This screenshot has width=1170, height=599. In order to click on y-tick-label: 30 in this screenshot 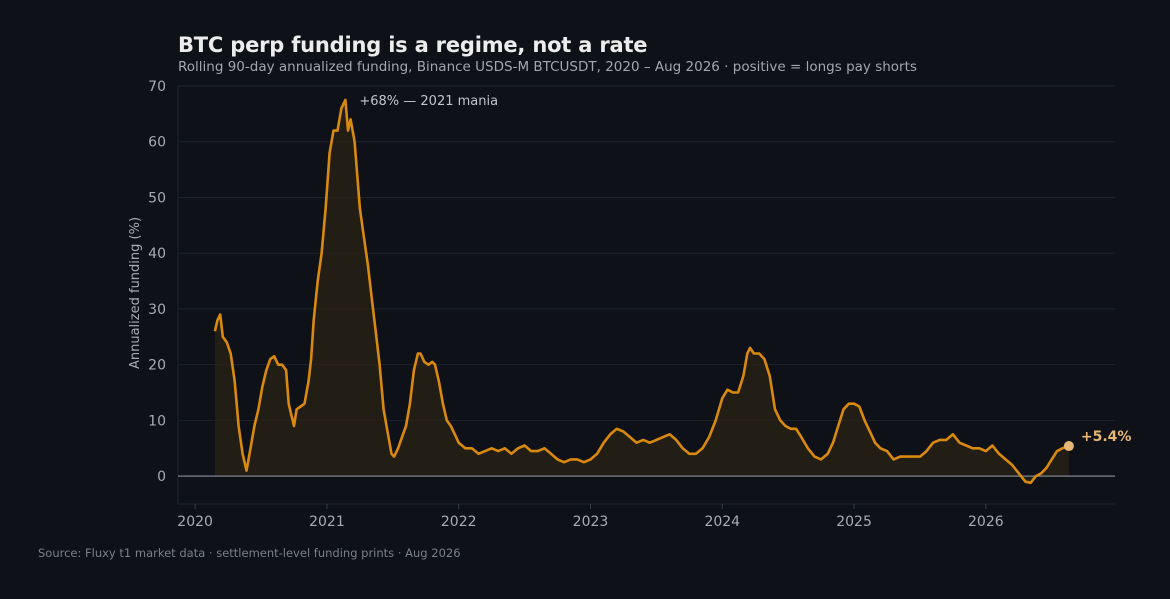, I will do `click(157, 310)`.